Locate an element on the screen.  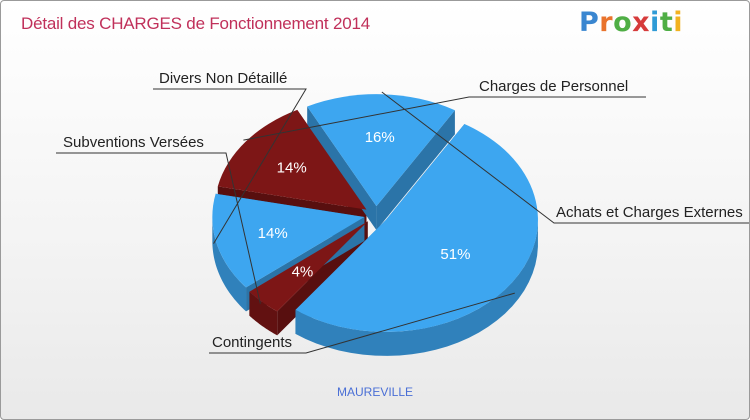
slice-percent-label: 16% is located at coordinates (380, 137).